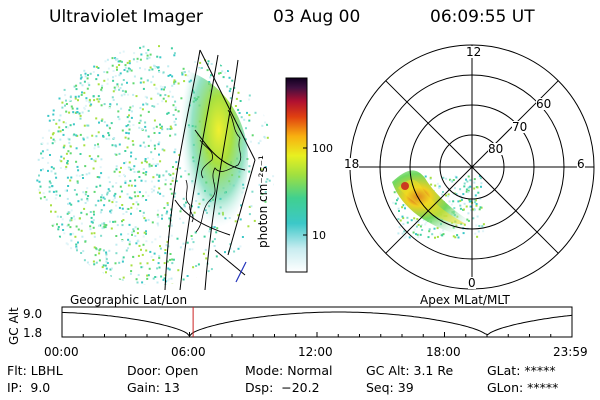 The height and width of the screenshot is (400, 600). I want to click on info-glat: GLat: *****, so click(521, 370).